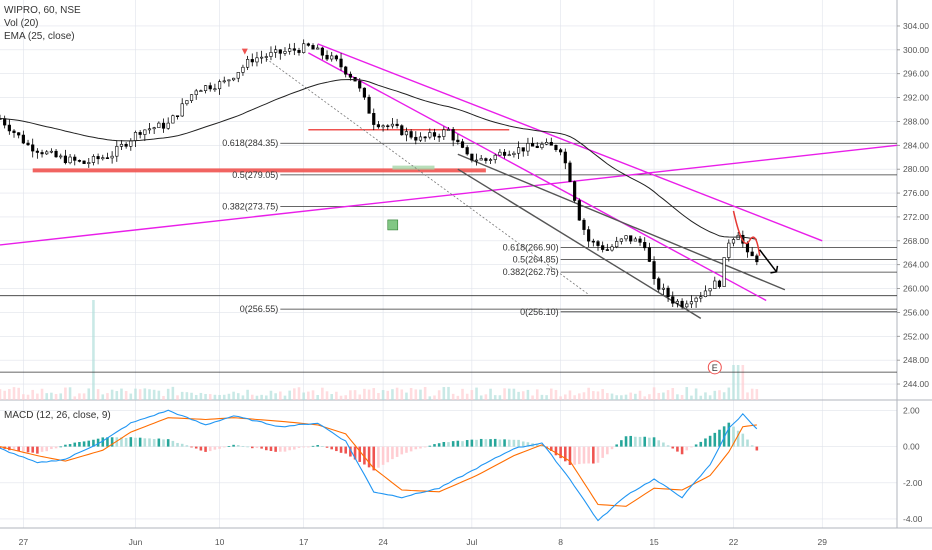  What do you see at coordinates (539, 312) in the screenshot?
I see `fib-label-right: 0(256.10)` at bounding box center [539, 312].